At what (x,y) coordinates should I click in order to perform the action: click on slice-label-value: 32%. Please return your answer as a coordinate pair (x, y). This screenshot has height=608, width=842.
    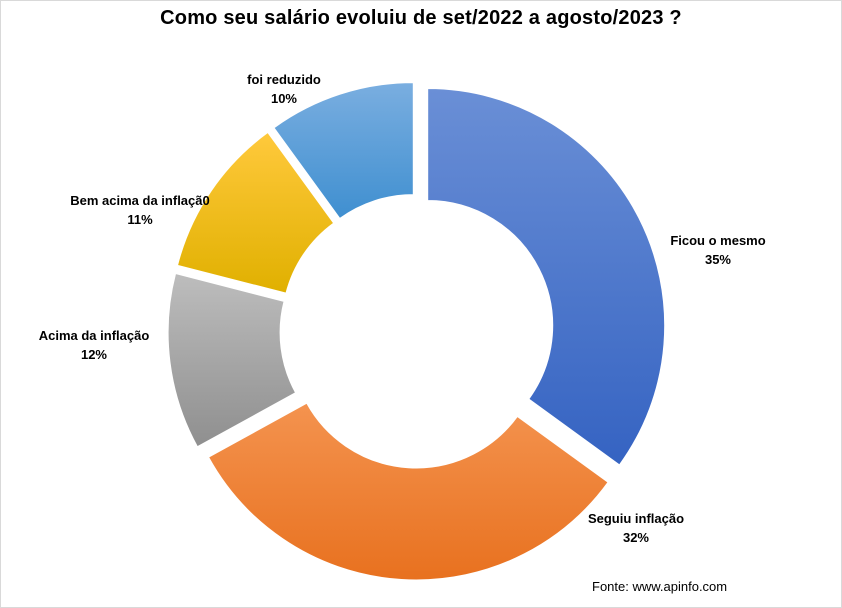
    Looking at the image, I should click on (636, 537).